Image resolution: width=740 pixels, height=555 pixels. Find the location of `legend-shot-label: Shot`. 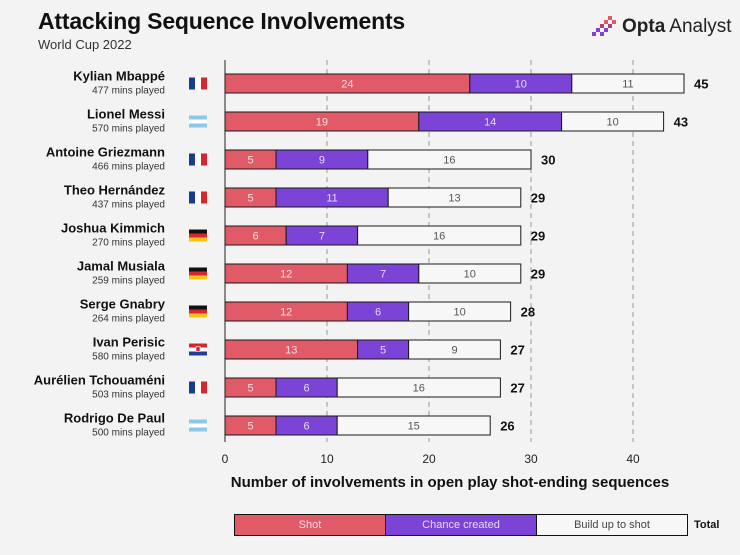

legend-shot-label: Shot is located at coordinates (310, 525).